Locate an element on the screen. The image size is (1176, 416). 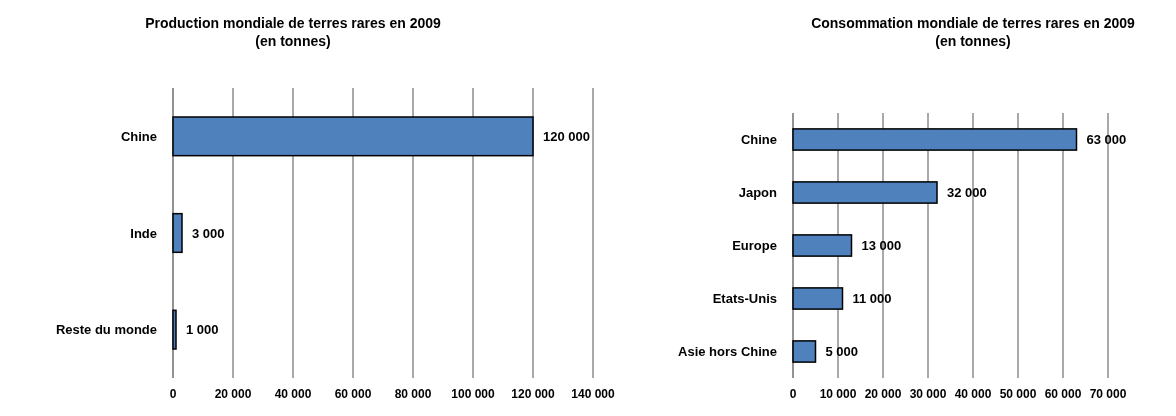
chart-title: Consommation mondiale de terres rares en 2009 is located at coordinates (973, 23).